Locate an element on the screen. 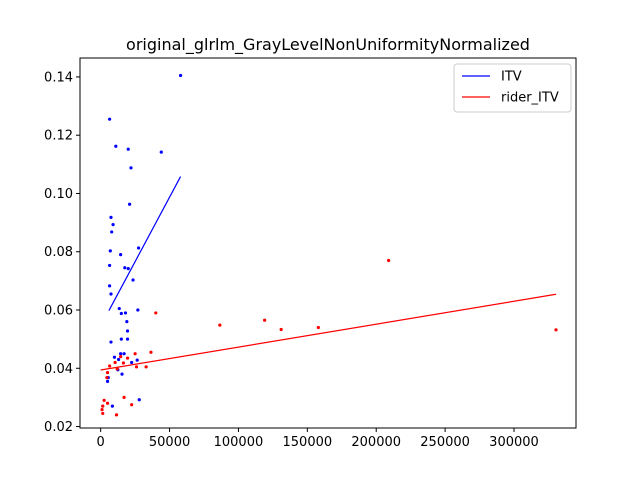 The height and width of the screenshot is (480, 640). y-tick-label: 0.12 is located at coordinates (58, 136).